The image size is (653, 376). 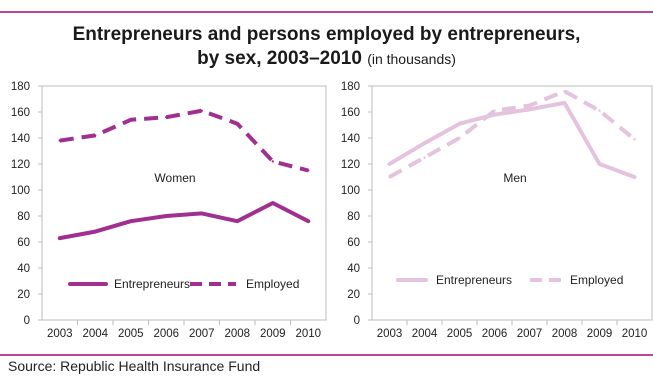 What do you see at coordinates (512, 139) in the screenshot?
I see `men-series-entrepreneurs` at bounding box center [512, 139].